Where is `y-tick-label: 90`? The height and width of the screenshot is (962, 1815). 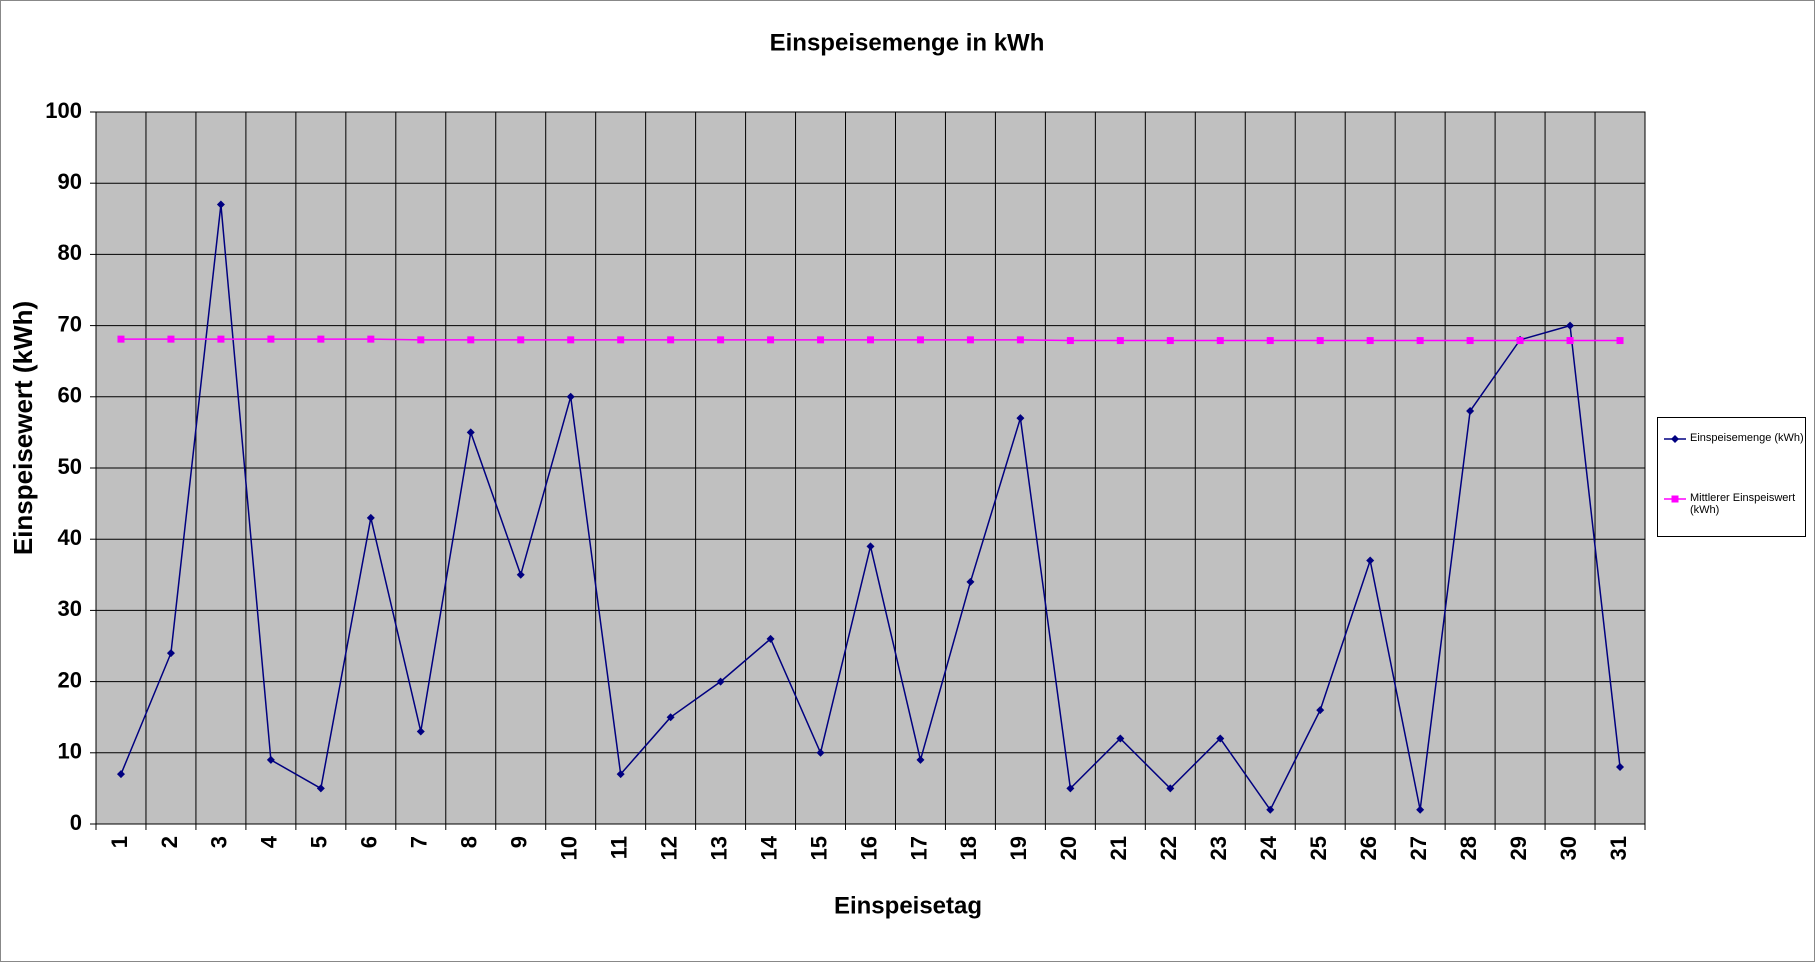
y-tick-label: 90 is located at coordinates (70, 181).